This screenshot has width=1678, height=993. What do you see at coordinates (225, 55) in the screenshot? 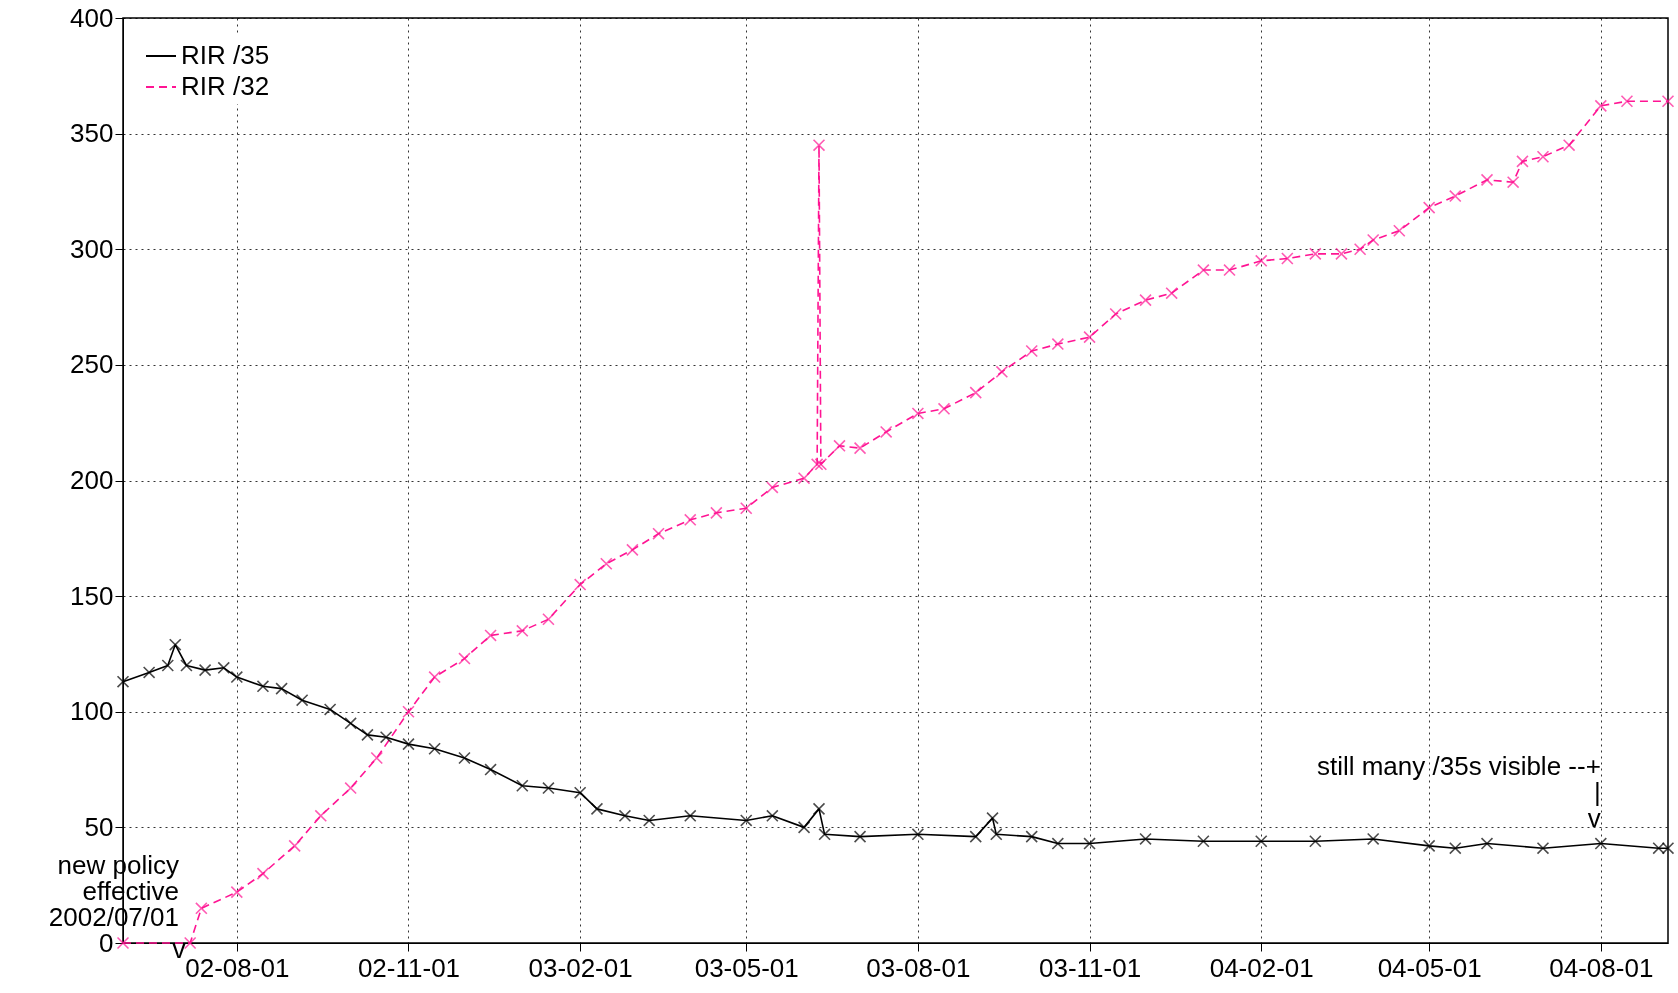
I see `legend-label: RIR /35` at bounding box center [225, 55].